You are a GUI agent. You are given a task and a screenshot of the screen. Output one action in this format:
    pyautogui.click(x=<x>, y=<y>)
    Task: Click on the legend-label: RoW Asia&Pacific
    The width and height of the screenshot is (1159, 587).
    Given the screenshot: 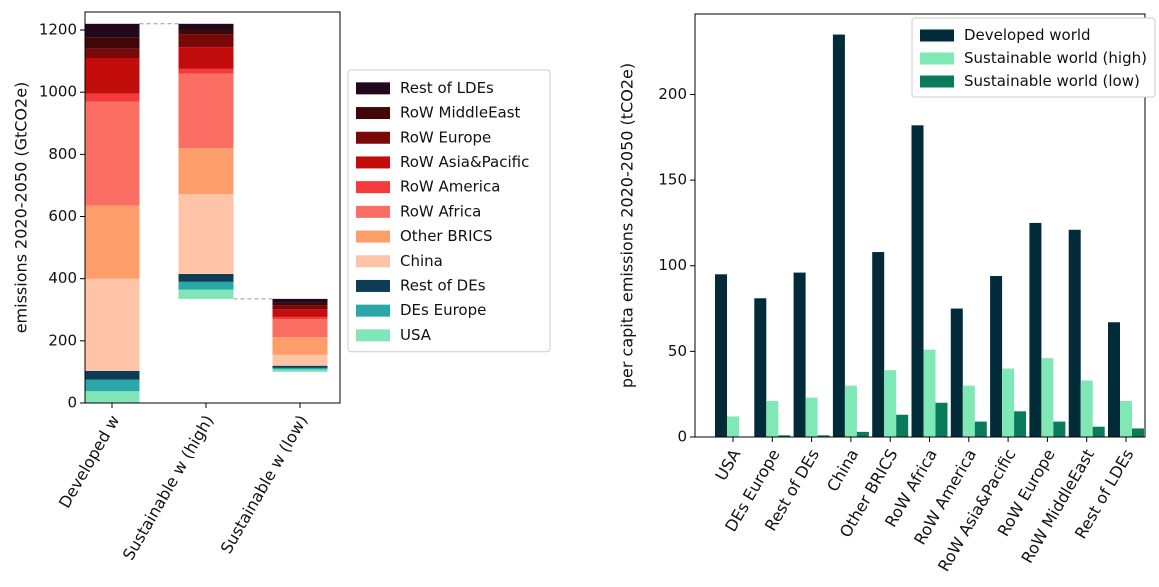 What is the action you would take?
    pyautogui.click(x=464, y=162)
    